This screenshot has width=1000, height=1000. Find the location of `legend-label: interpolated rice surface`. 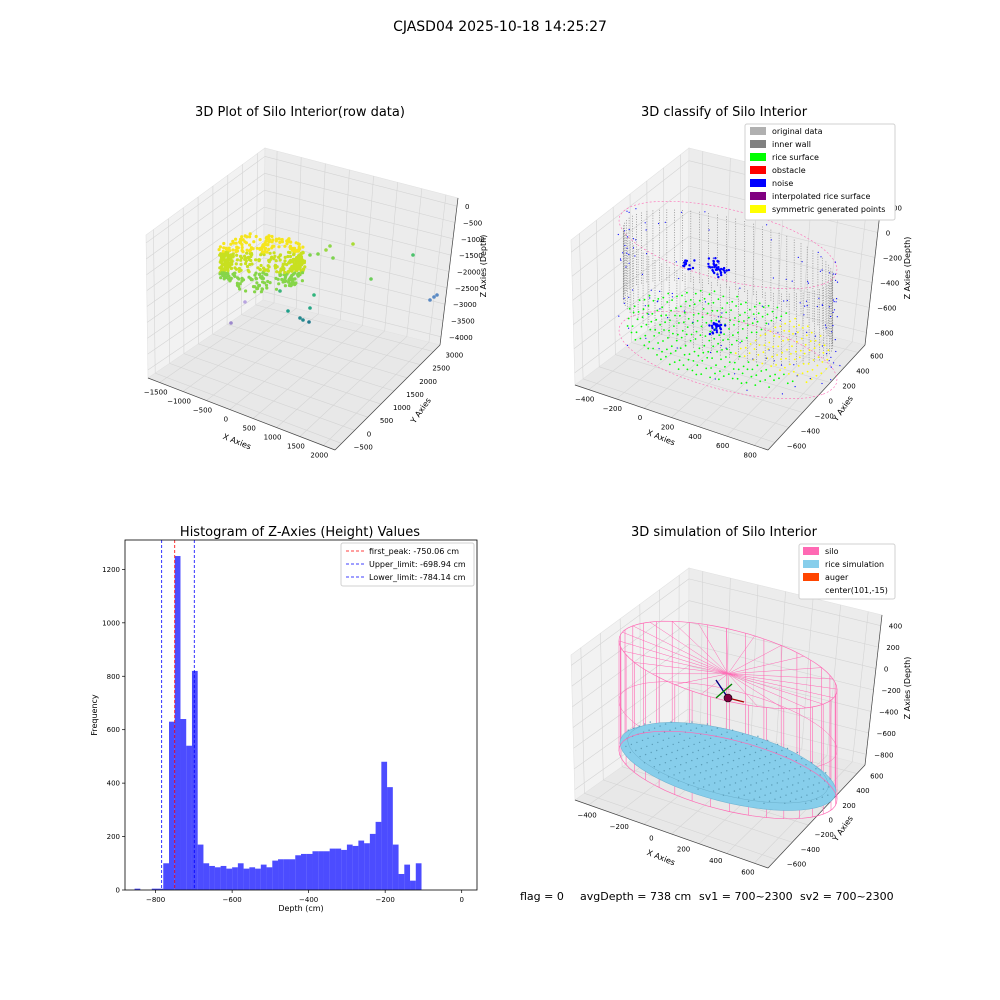

legend-label: interpolated rice surface is located at coordinates (821, 196).